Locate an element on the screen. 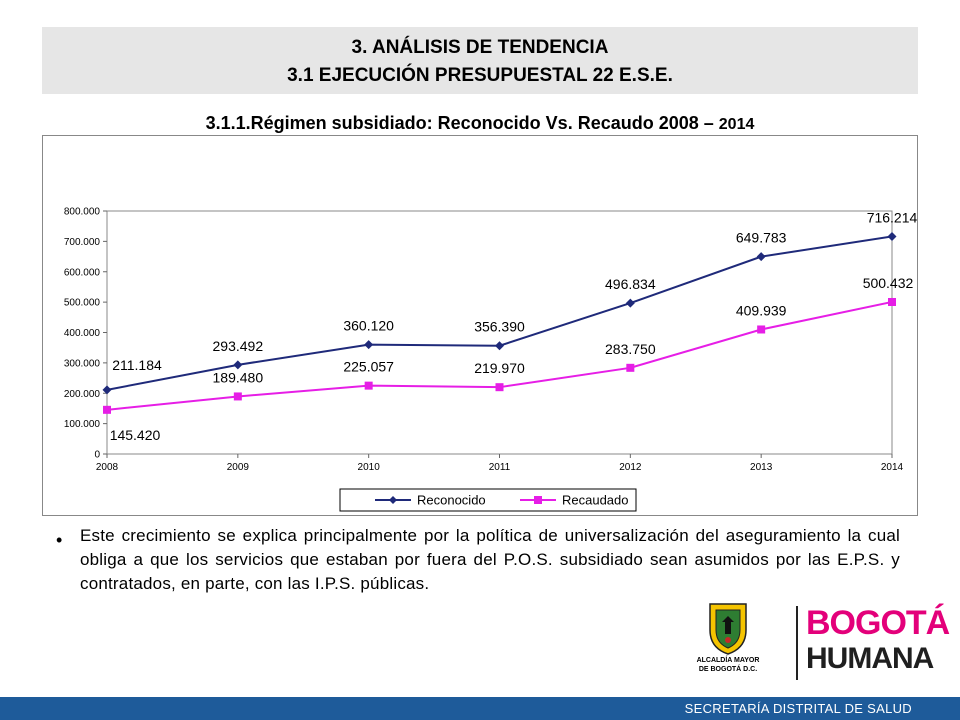 This screenshot has height=720, width=960. data-label-reconocido: 360.120 is located at coordinates (368, 326).